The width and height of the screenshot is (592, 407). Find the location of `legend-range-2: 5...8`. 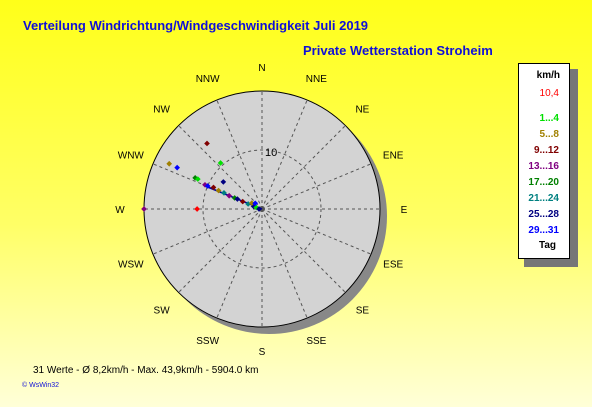

legend-range-2: 5...8 is located at coordinates (549, 134).